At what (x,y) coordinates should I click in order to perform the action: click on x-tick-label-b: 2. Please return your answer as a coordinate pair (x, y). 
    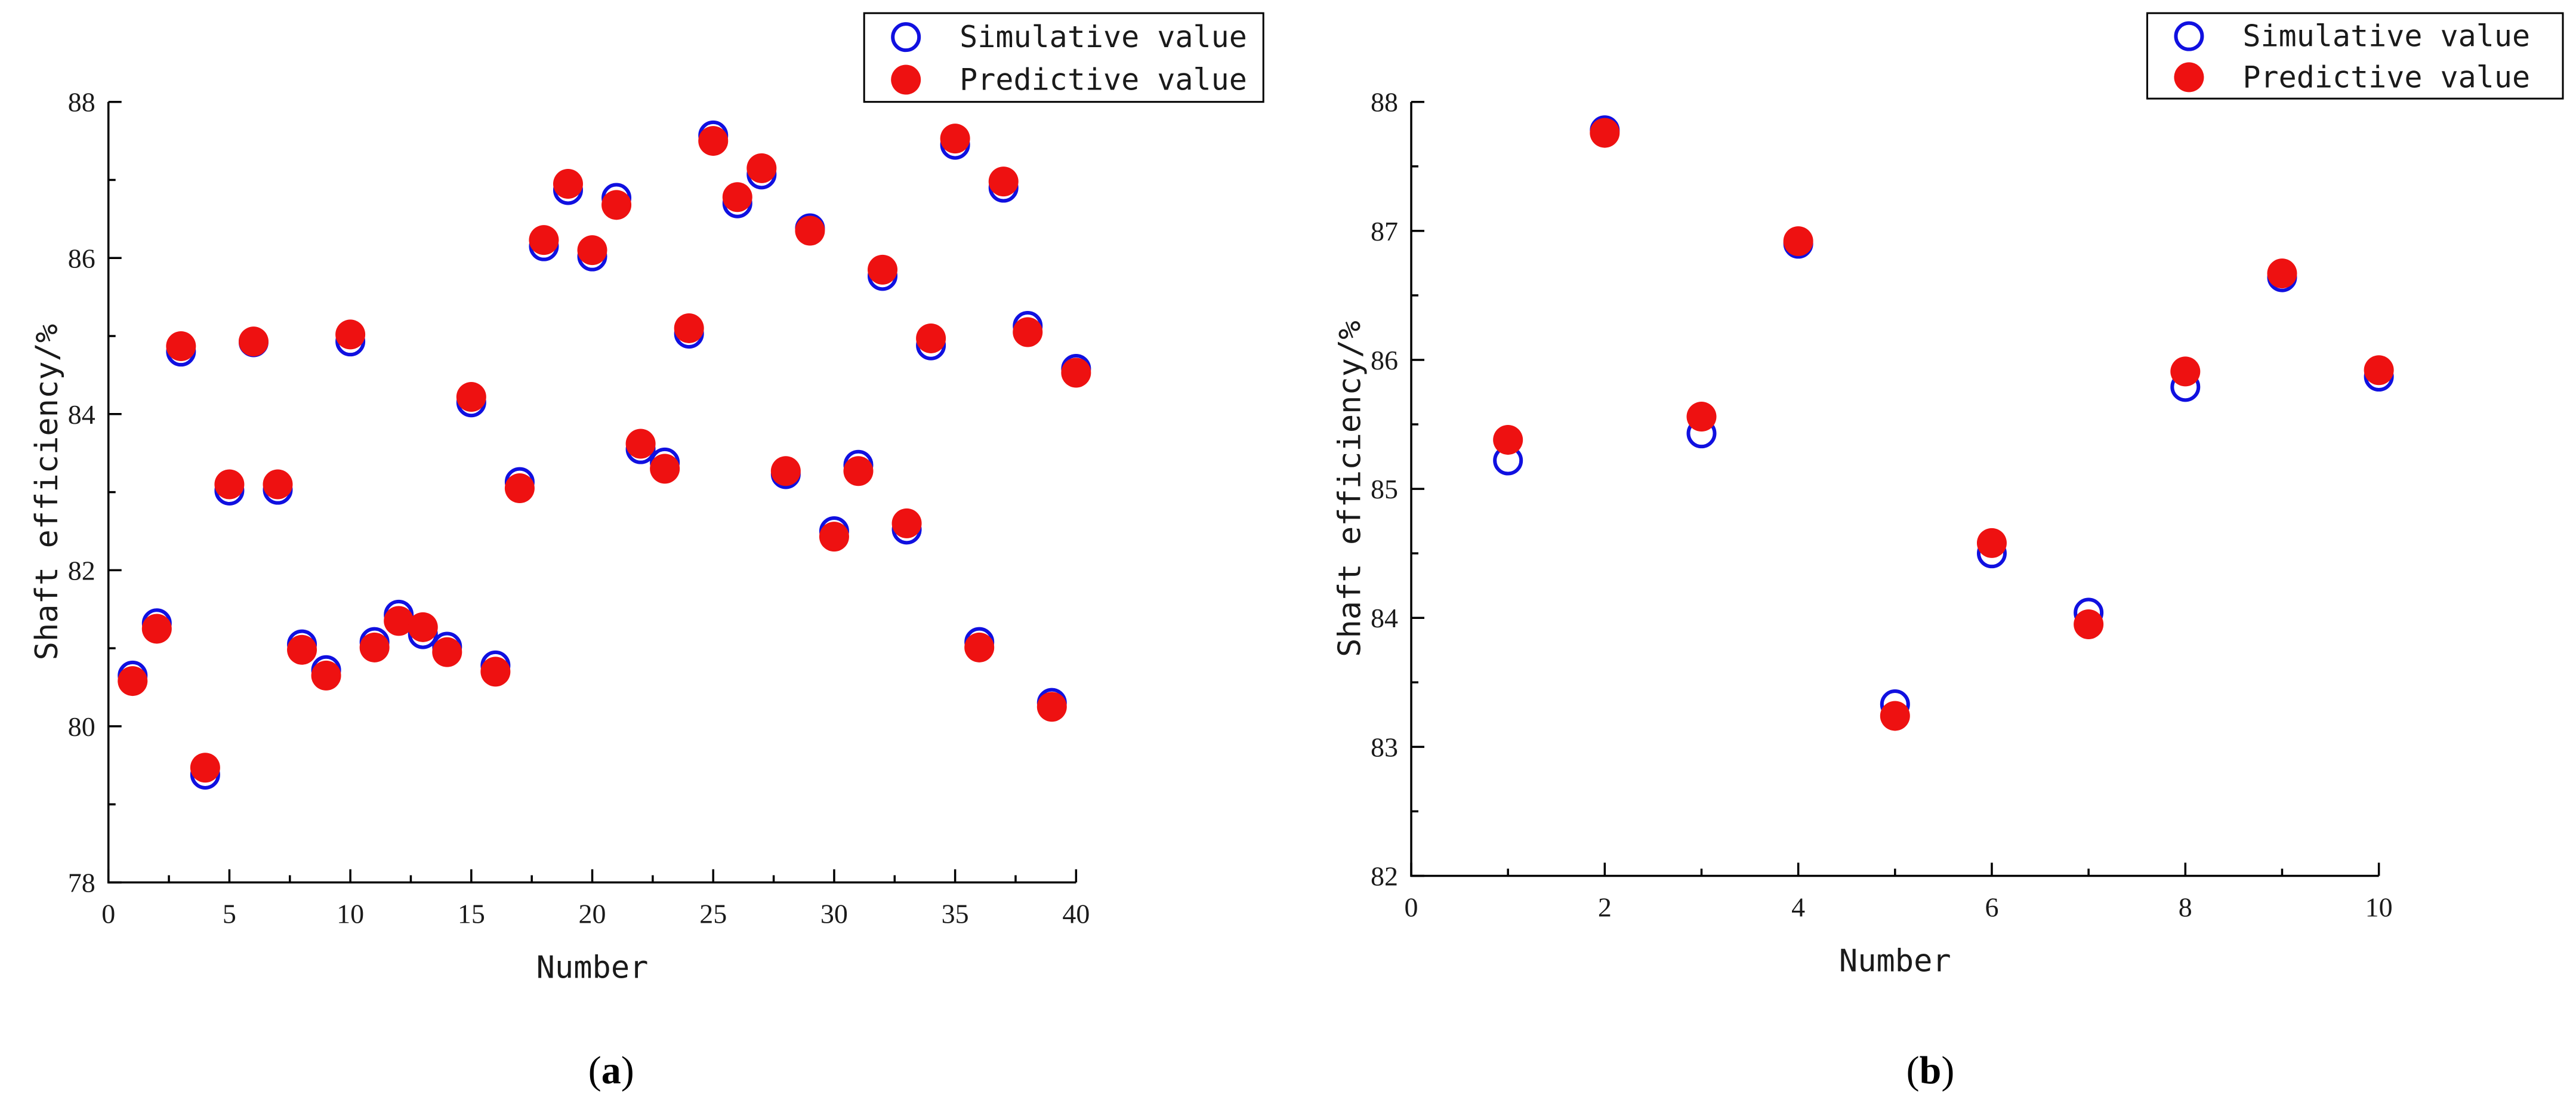
    Looking at the image, I should click on (1605, 907).